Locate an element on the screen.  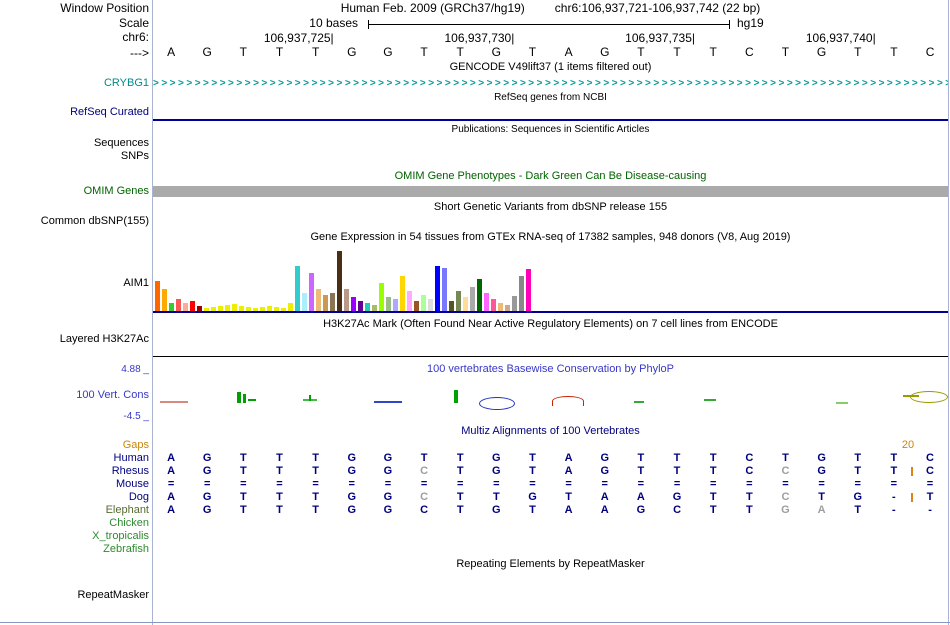
multiz-species-label-mouse: Mouse is located at coordinates (132, 484).